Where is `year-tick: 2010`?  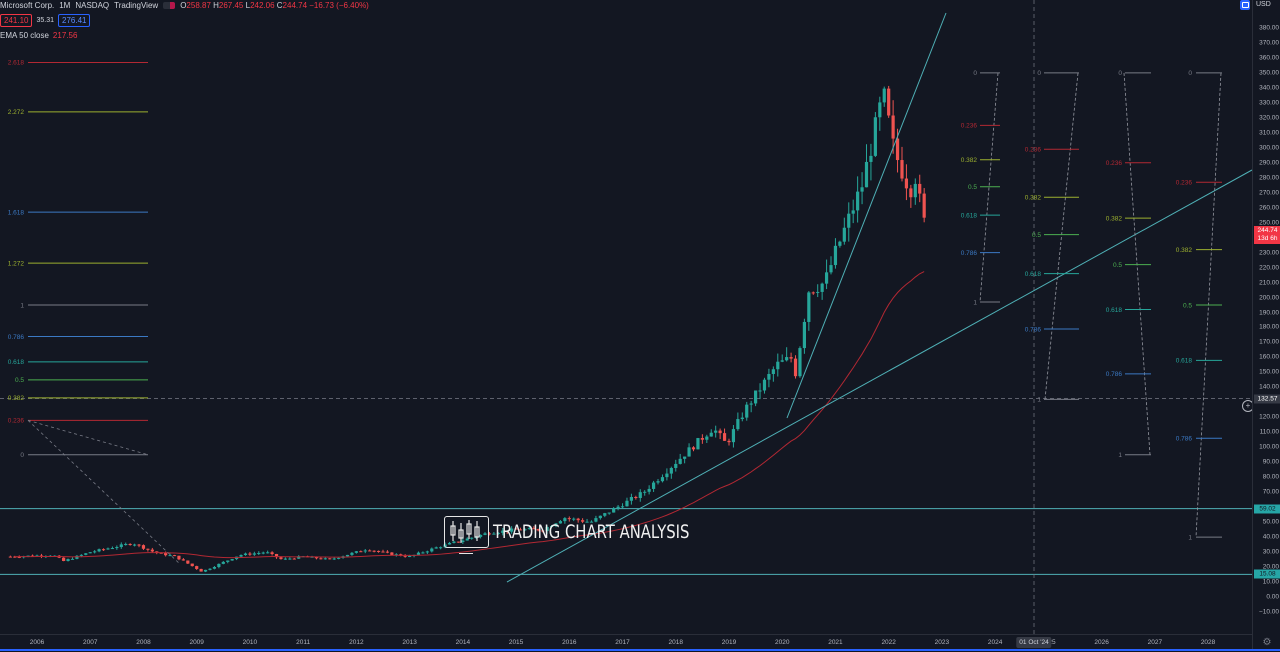 year-tick: 2010 is located at coordinates (250, 642).